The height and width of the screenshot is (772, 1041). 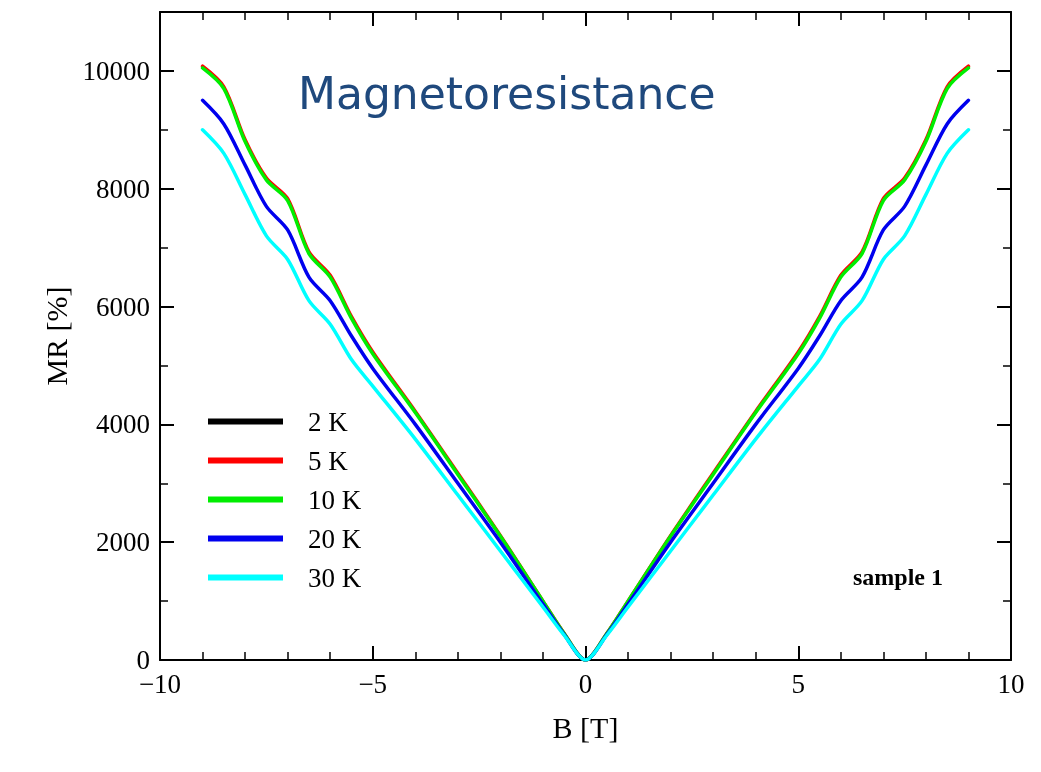 What do you see at coordinates (373, 683) in the screenshot?
I see `x-tick-label: −5` at bounding box center [373, 683].